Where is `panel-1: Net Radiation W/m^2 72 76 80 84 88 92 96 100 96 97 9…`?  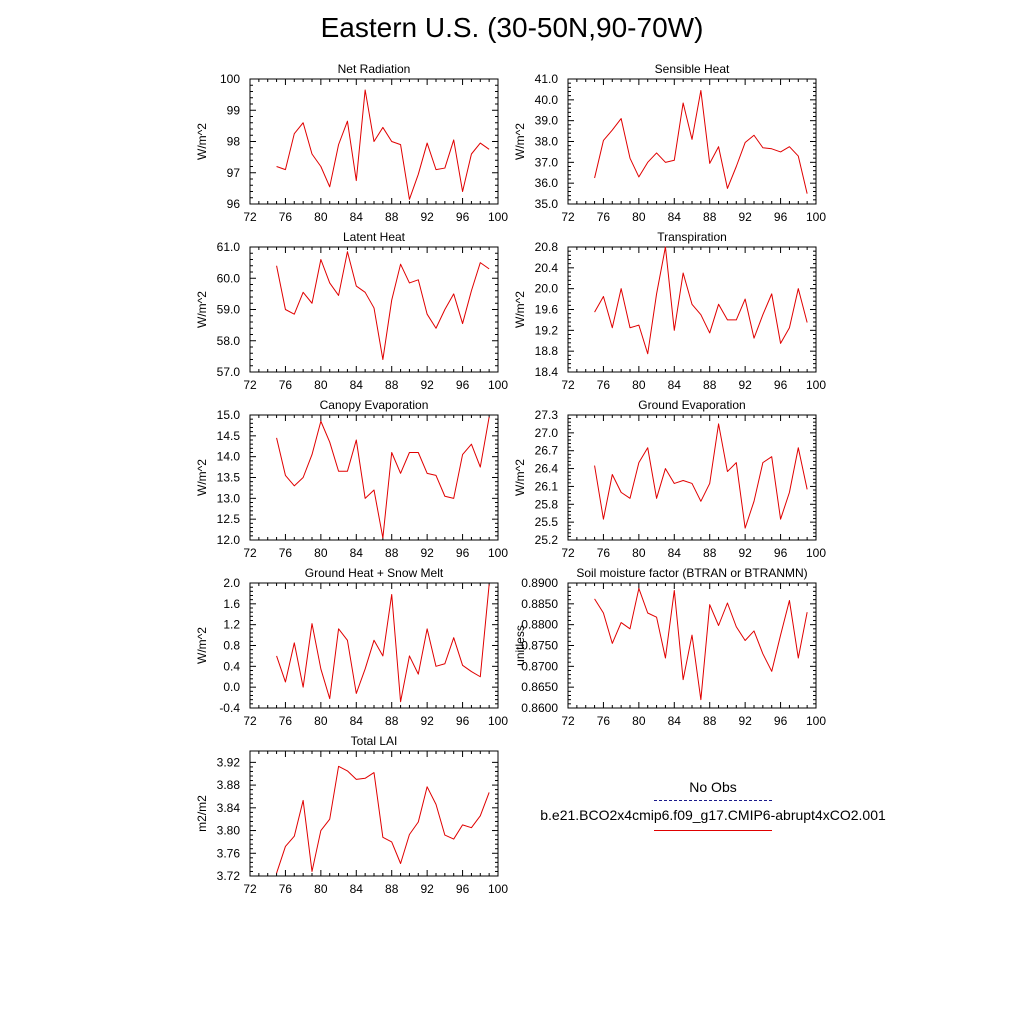 panel-1: Net Radiation W/m^2 72 76 80 84 88 92 96 100 96 97 9… is located at coordinates (351, 143).